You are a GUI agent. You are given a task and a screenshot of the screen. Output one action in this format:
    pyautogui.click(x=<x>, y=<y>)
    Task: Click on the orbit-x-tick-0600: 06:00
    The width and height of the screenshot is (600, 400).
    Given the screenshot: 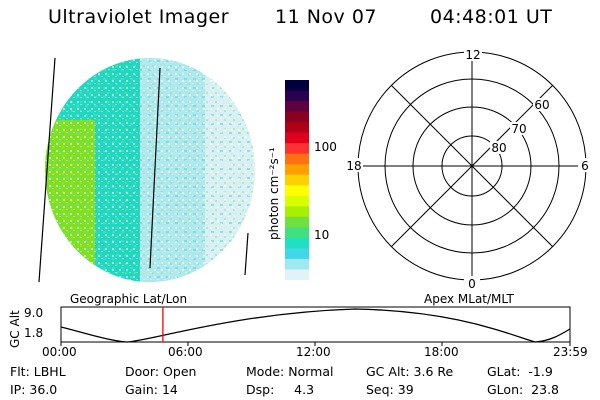 What is the action you would take?
    pyautogui.click(x=185, y=352)
    